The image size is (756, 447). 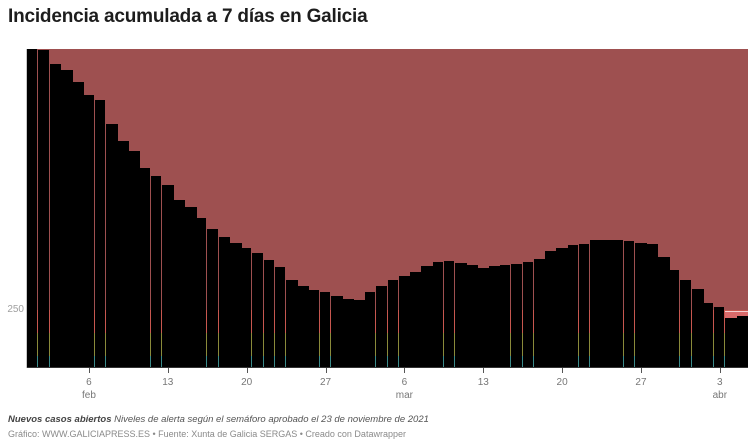 I want to click on x-axis-label: 3 abr, so click(x=720, y=389).